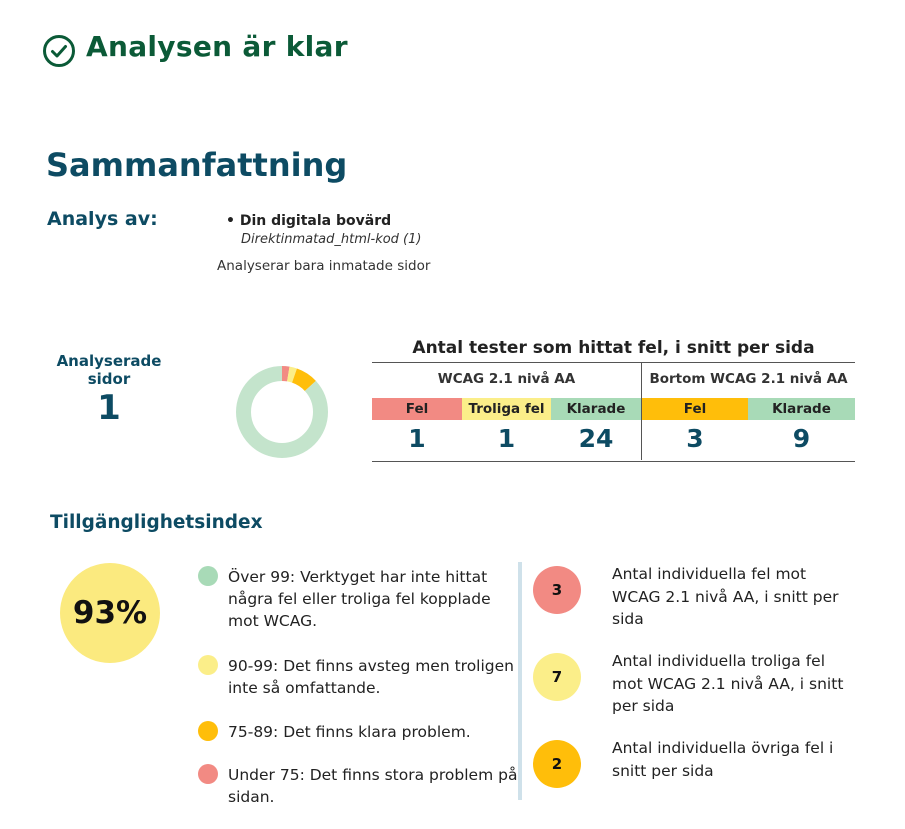  What do you see at coordinates (324, 266) in the screenshot?
I see `analysis-note: Analyserar bara inmatade sidor` at bounding box center [324, 266].